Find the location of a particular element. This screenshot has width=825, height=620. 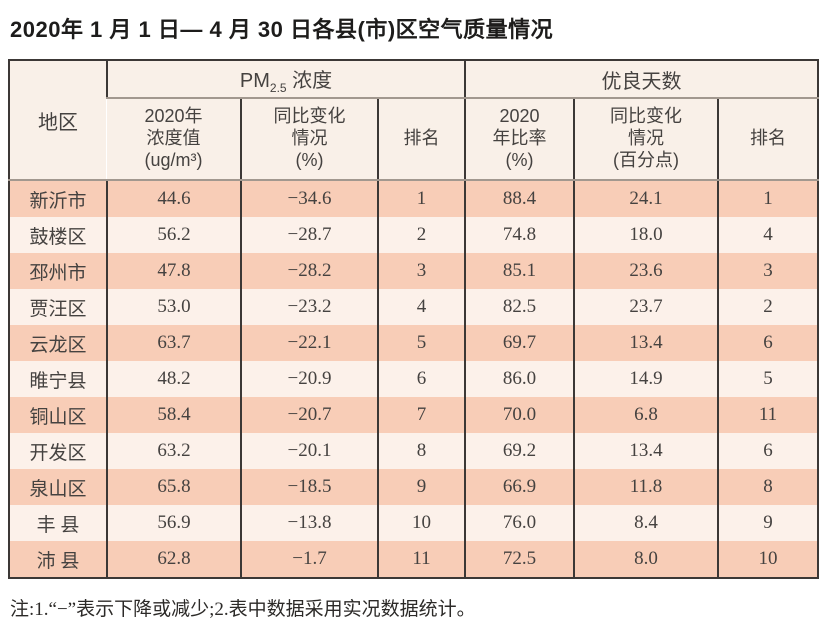

region-cell: 沛 县 is located at coordinates (58, 559).